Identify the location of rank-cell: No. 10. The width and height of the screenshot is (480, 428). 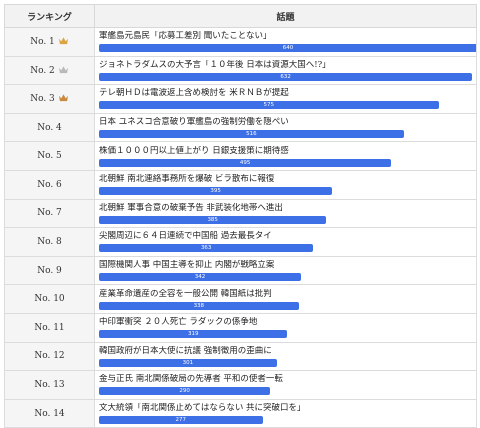
(49, 299).